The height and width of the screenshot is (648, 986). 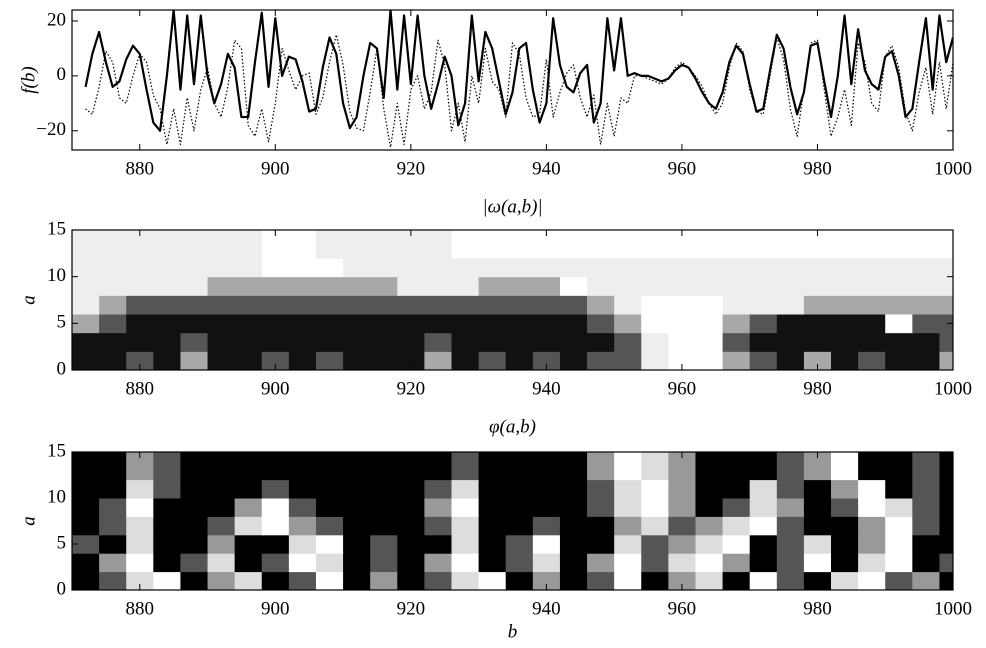 What do you see at coordinates (682, 388) in the screenshot?
I see `x-tick-label: 960` at bounding box center [682, 388].